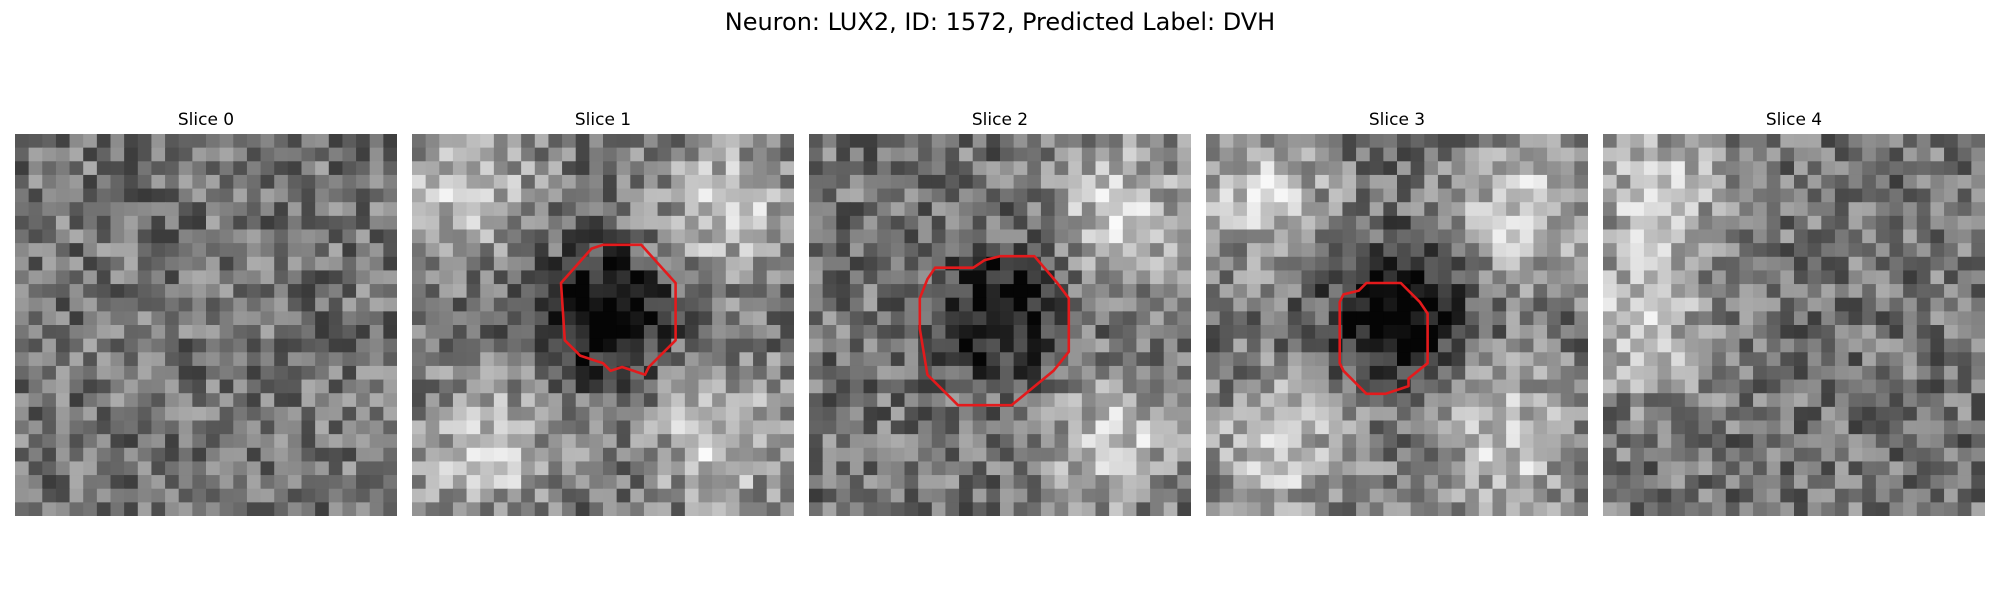 The height and width of the screenshot is (600, 2000). I want to click on slice-panel-1: Slice 1, so click(603, 312).